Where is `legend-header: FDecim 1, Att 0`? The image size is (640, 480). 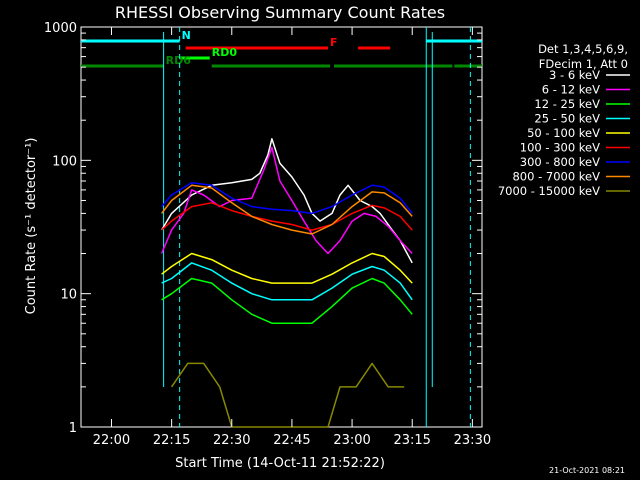
legend-header: FDecim 1, Att 0 is located at coordinates (583, 64).